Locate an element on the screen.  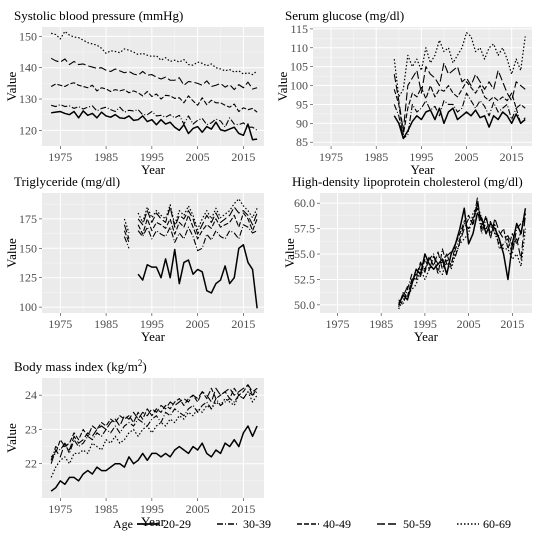
y-tick-label: 125 is located at coordinates (28, 278).